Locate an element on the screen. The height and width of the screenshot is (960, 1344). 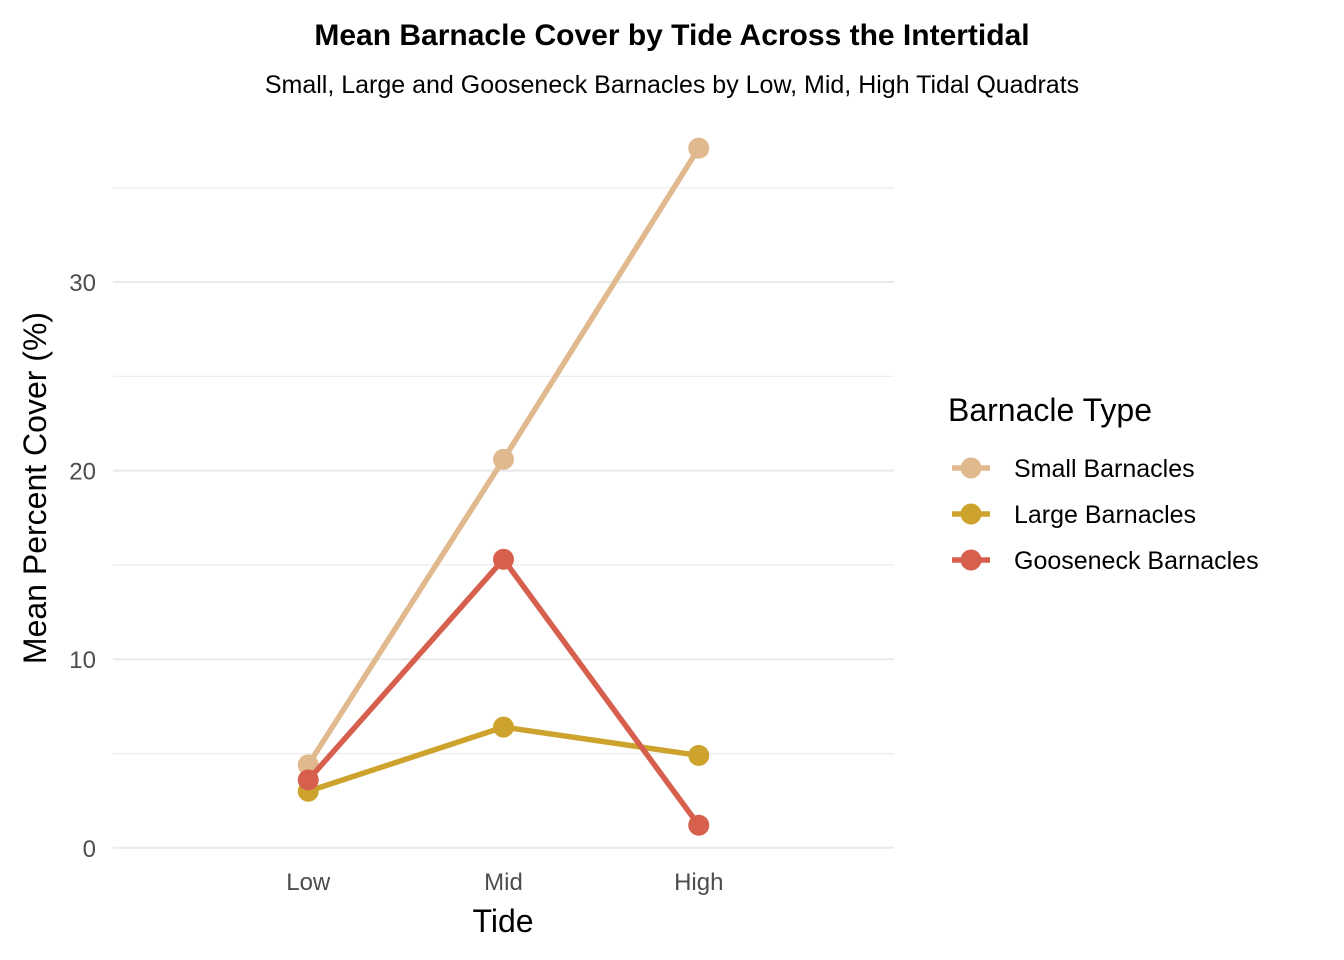
legend-label: Gooseneck Barnacles is located at coordinates (1136, 561).